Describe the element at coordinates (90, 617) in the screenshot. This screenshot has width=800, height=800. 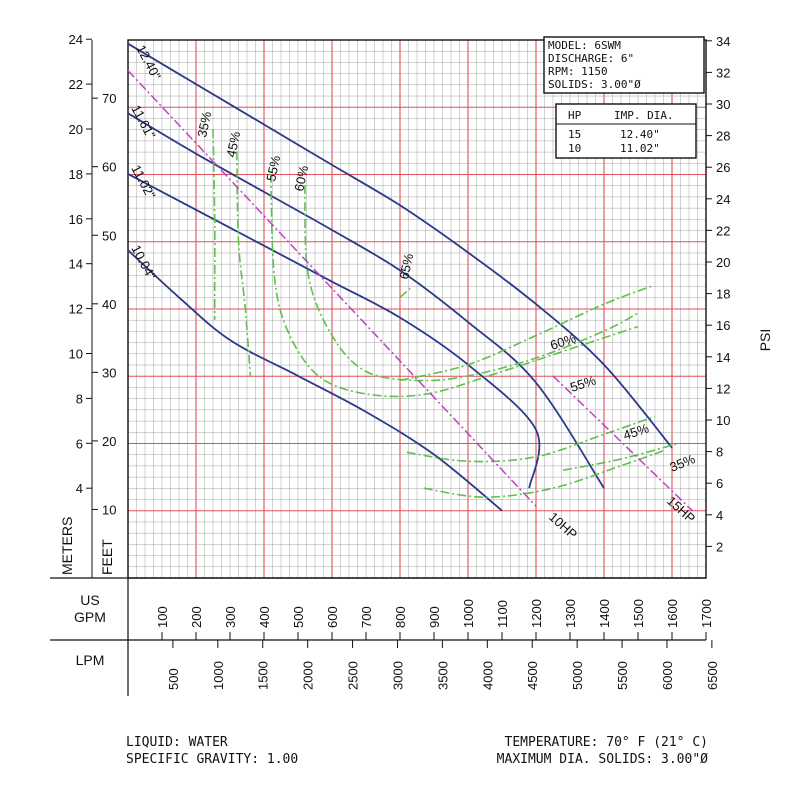
I see `gpm-axis-label-gpm: GPM` at that location.